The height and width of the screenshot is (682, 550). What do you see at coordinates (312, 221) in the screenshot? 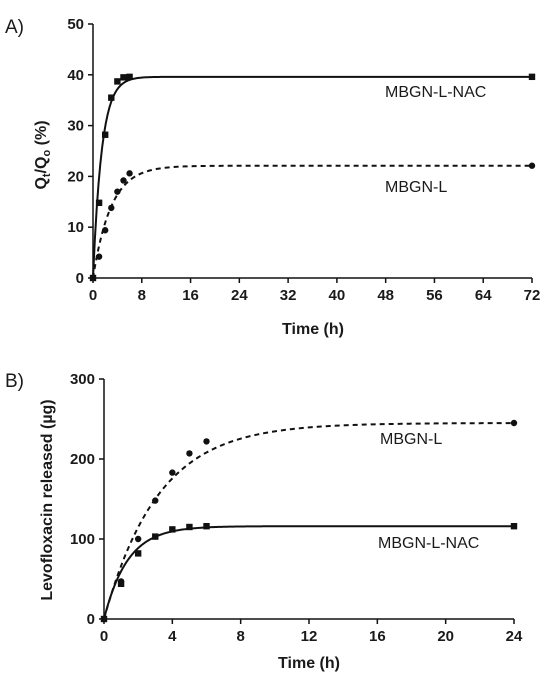
I see `panel-a-series-line-mbgn-l` at bounding box center [312, 221].